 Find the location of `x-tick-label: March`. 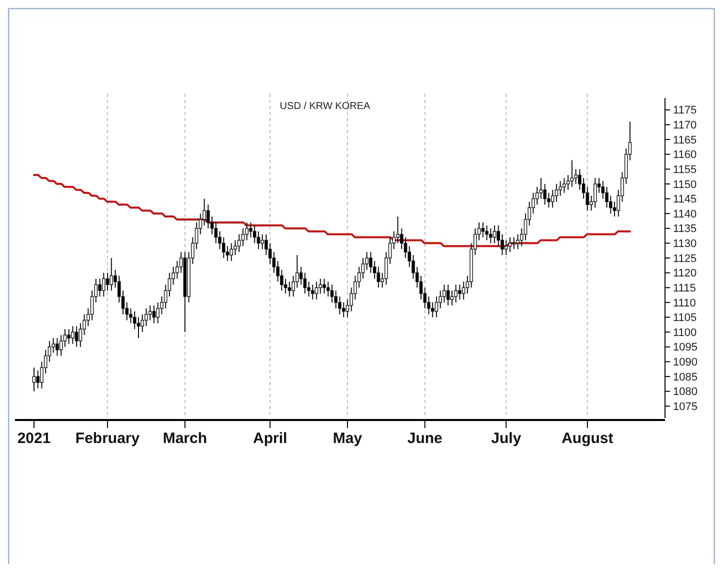

x-tick-label: March is located at coordinates (185, 438).